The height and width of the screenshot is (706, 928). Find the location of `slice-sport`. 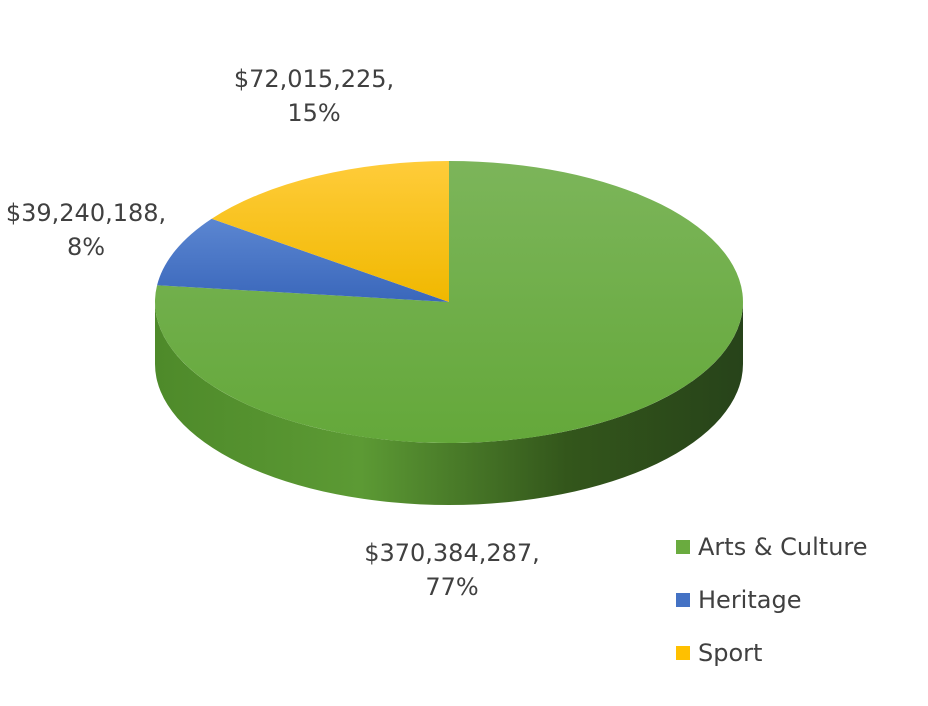

slice-sport is located at coordinates (330, 231).